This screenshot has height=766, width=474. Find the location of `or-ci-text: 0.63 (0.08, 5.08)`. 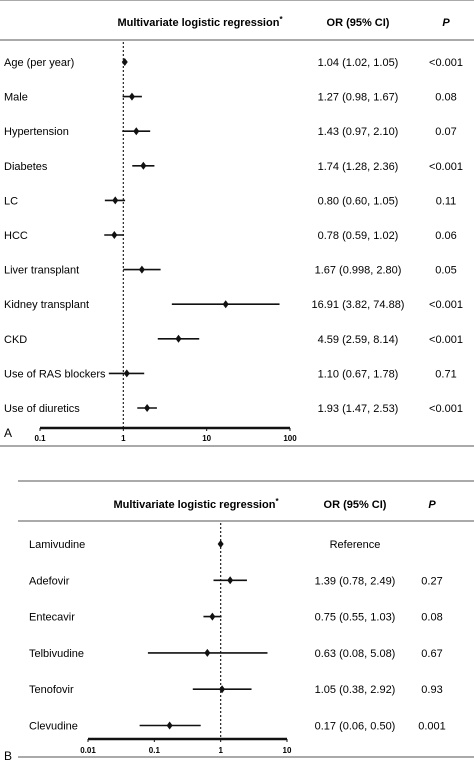

or-ci-text: 0.63 (0.08, 5.08) is located at coordinates (355, 654).